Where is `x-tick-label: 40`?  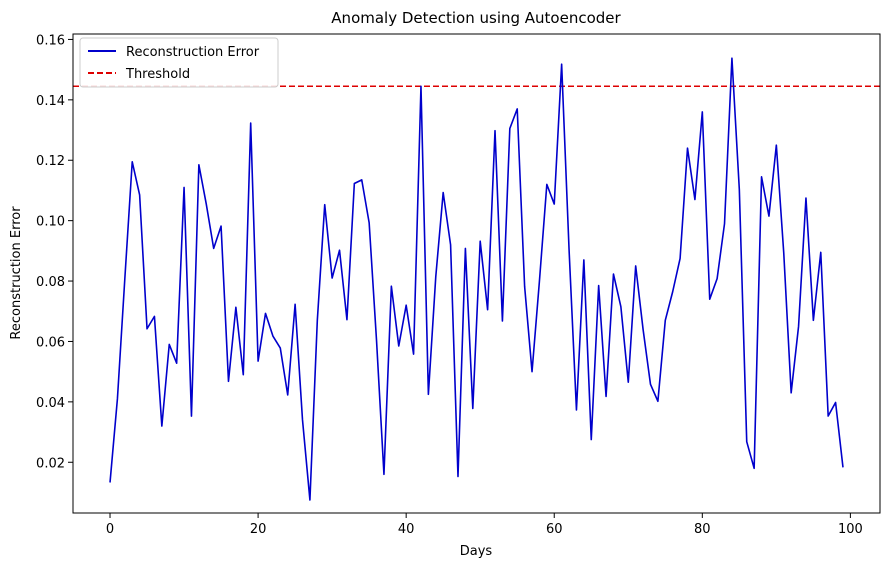
x-tick-label: 40 is located at coordinates (406, 529).